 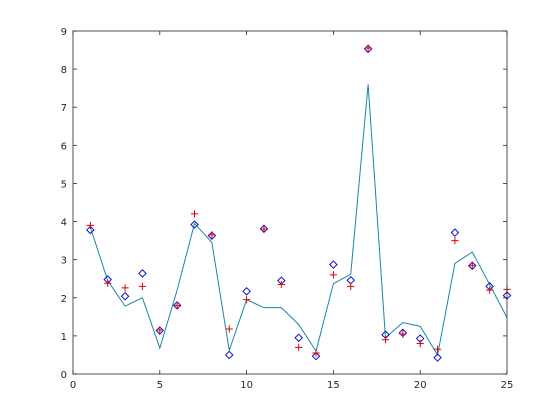 I want to click on y-tick-label: 8, so click(x=64, y=70).